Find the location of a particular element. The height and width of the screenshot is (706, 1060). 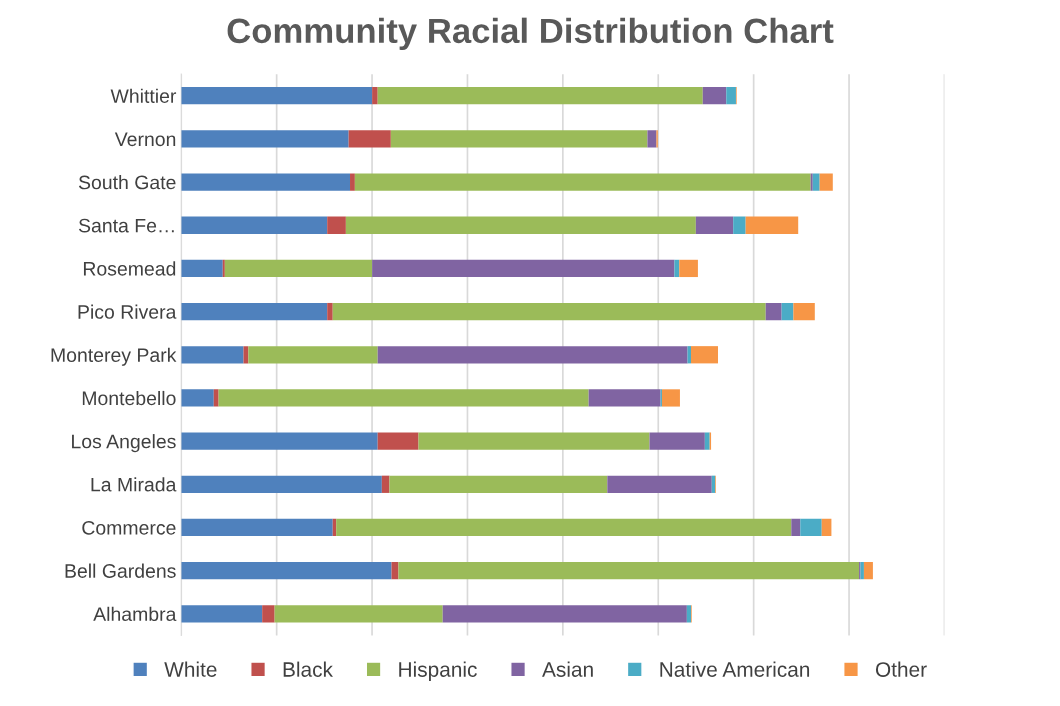

y-tick-label: Commerce is located at coordinates (129, 527).